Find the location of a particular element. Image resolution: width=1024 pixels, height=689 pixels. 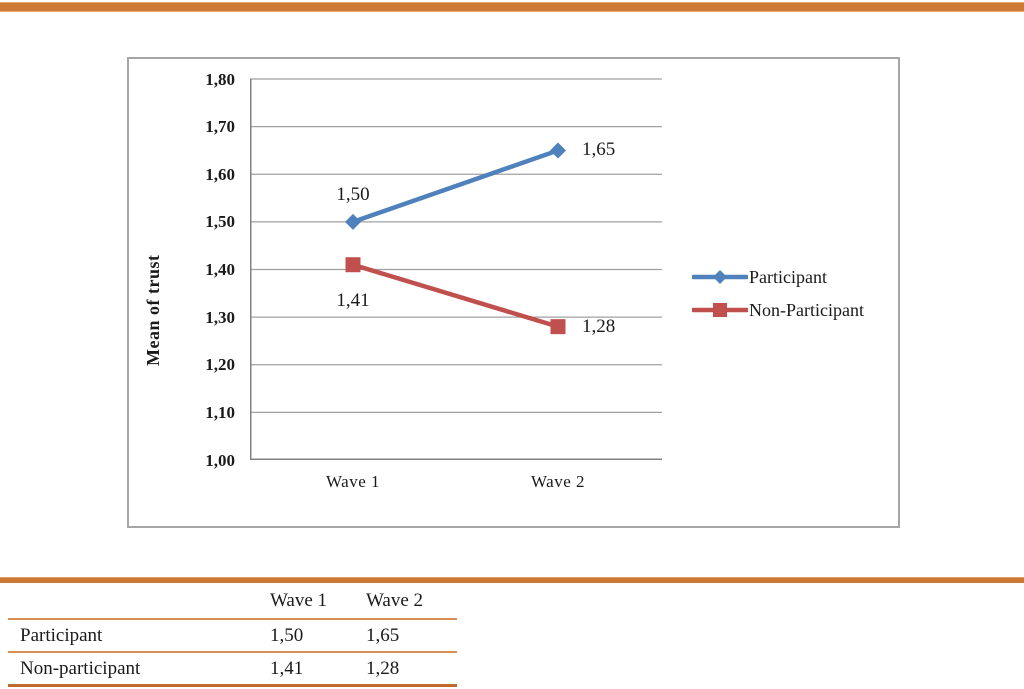

top-divider-rule is located at coordinates (512, 7).